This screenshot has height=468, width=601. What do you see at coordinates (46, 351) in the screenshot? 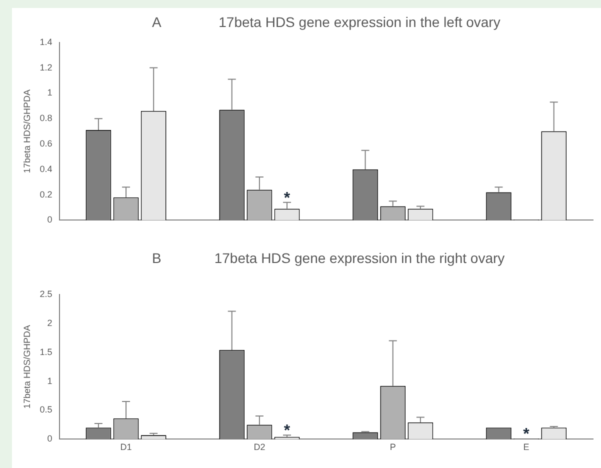
I see `y-tick-label: 1.5` at bounding box center [46, 351].